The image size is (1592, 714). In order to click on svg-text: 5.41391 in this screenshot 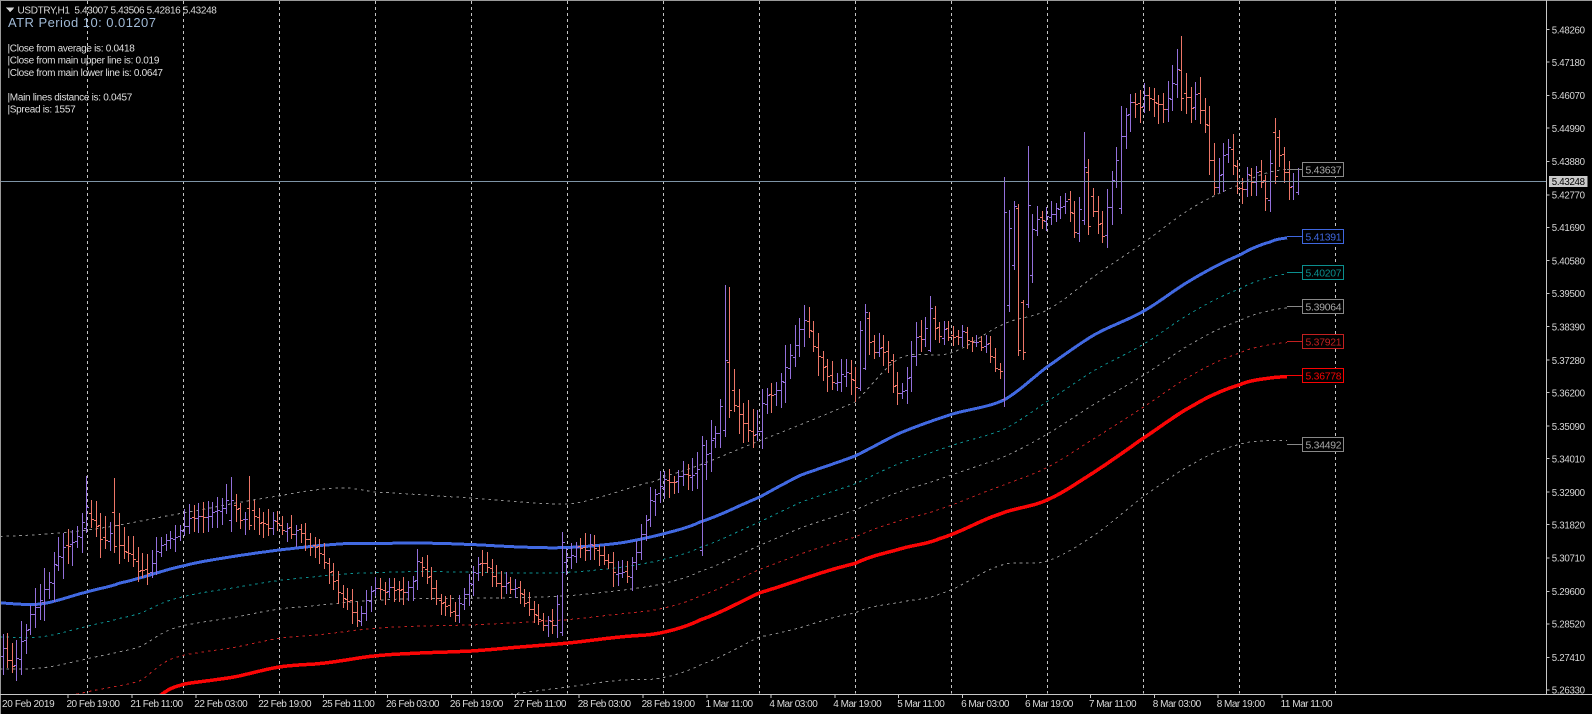, I will do `click(1324, 237)`.